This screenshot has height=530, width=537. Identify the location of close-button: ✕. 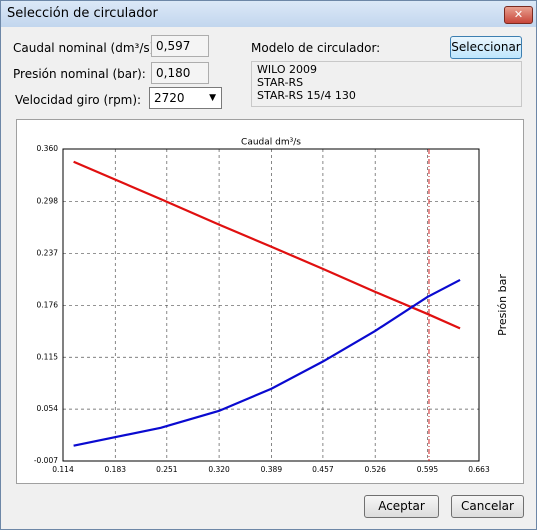
(518, 15).